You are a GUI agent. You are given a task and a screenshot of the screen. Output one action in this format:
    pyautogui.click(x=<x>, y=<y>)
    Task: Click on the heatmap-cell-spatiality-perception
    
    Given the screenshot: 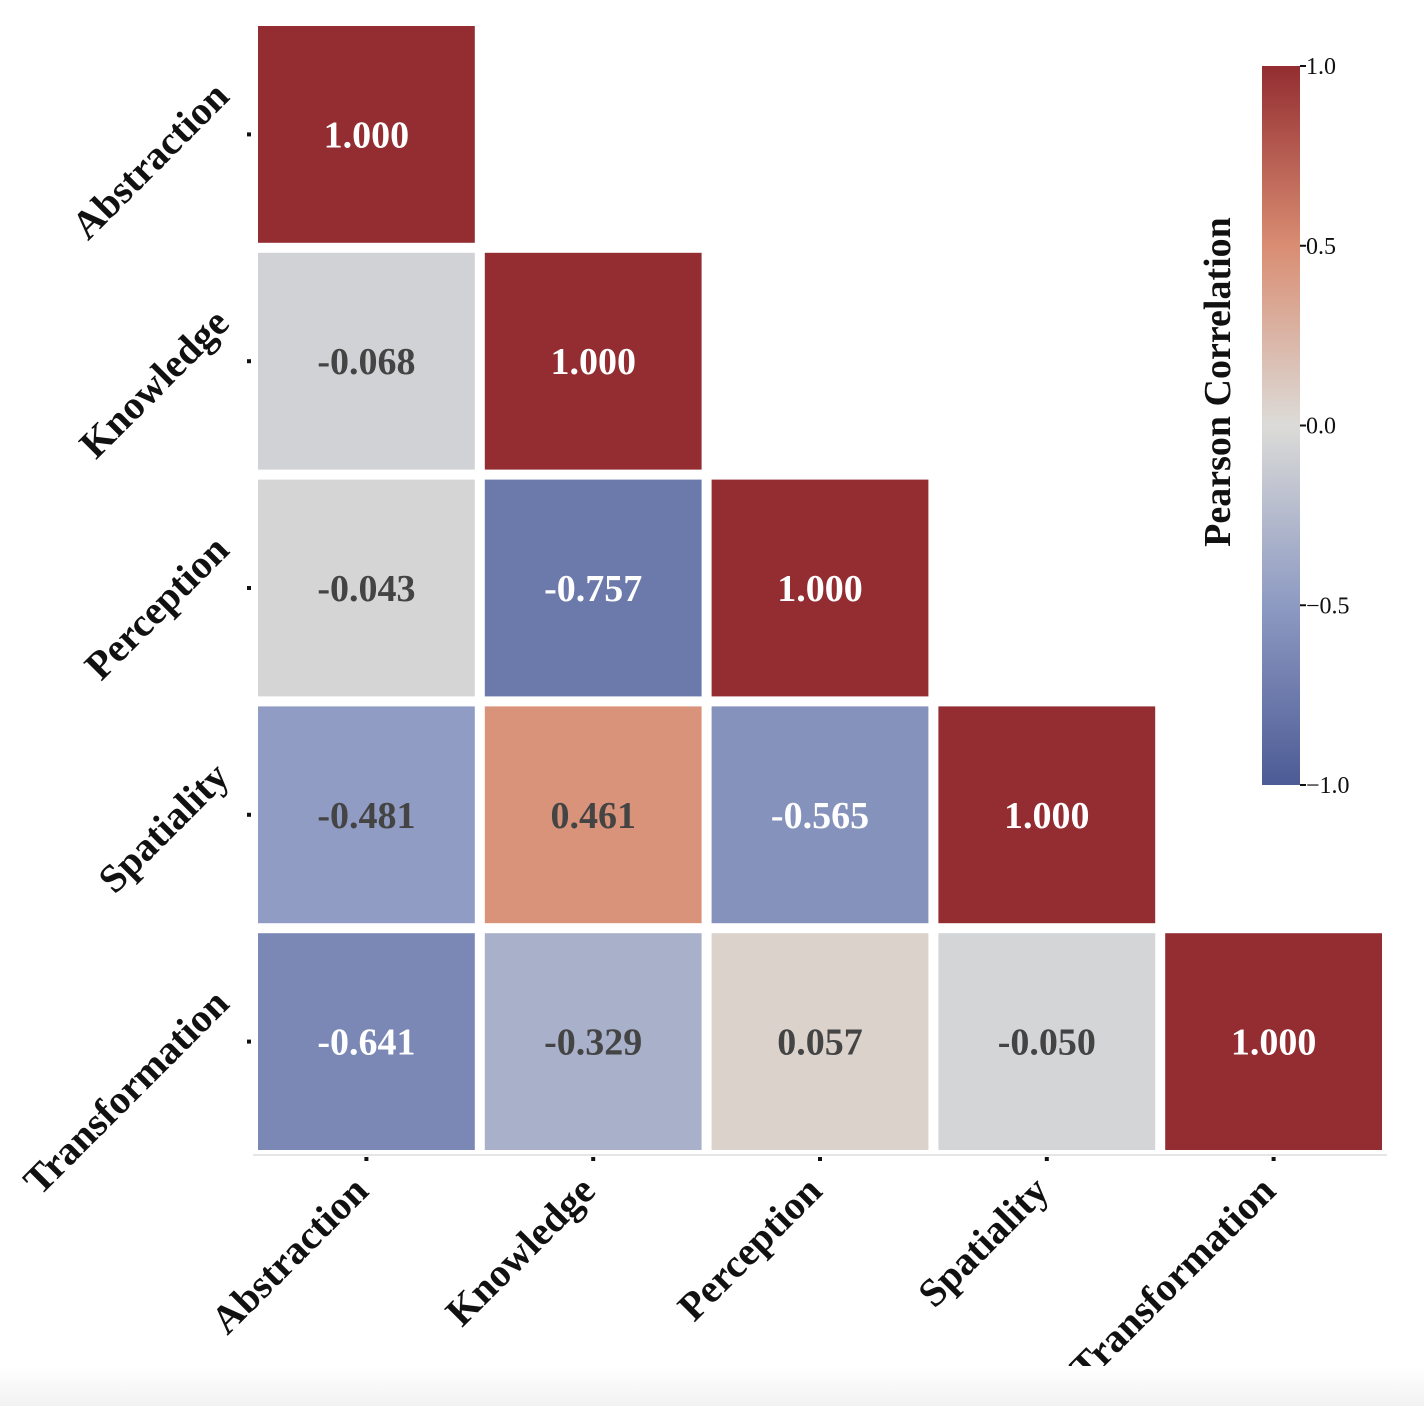 What is the action you would take?
    pyautogui.click(x=820, y=815)
    